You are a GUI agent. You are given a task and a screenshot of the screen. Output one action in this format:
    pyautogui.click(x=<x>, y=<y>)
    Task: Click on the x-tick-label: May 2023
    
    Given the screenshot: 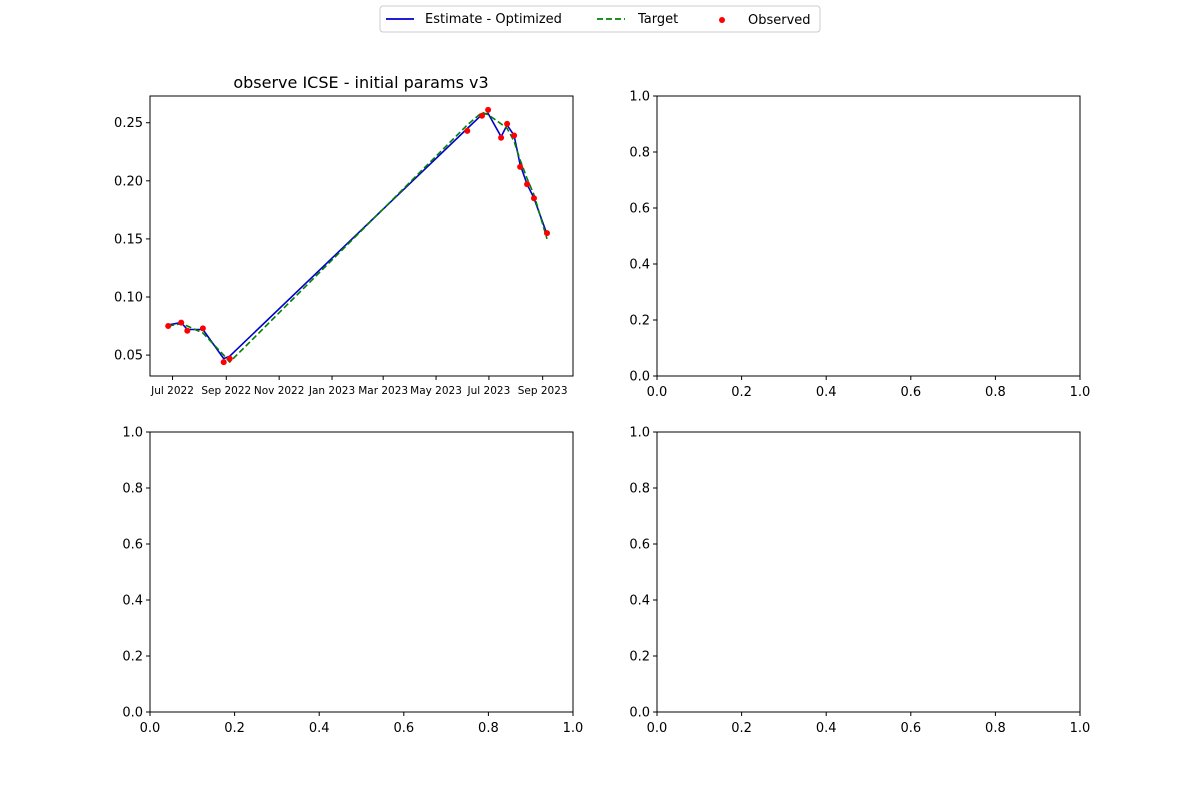 What is the action you would take?
    pyautogui.click(x=436, y=391)
    